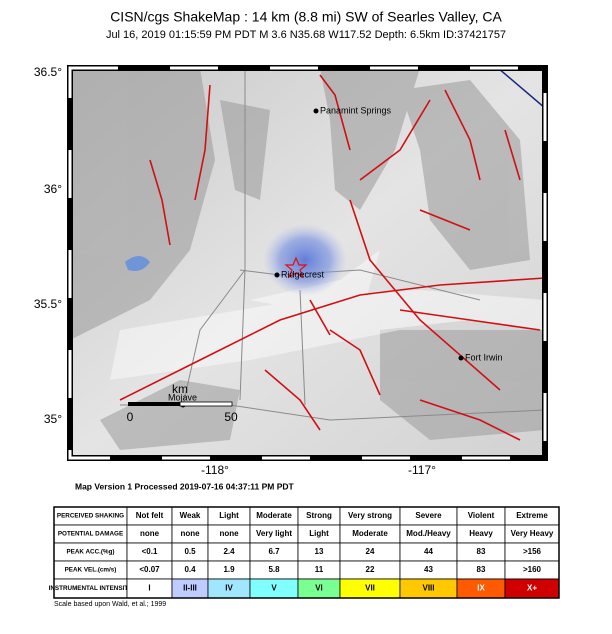  What do you see at coordinates (484, 357) in the screenshot?
I see `place-label: Fort Irwin` at bounding box center [484, 357].